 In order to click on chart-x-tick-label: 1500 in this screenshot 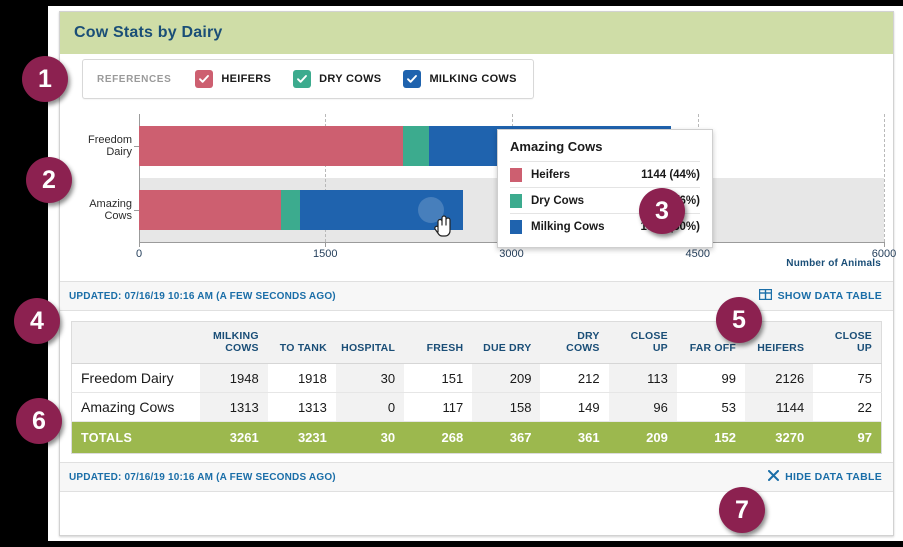, I will do `click(325, 254)`.